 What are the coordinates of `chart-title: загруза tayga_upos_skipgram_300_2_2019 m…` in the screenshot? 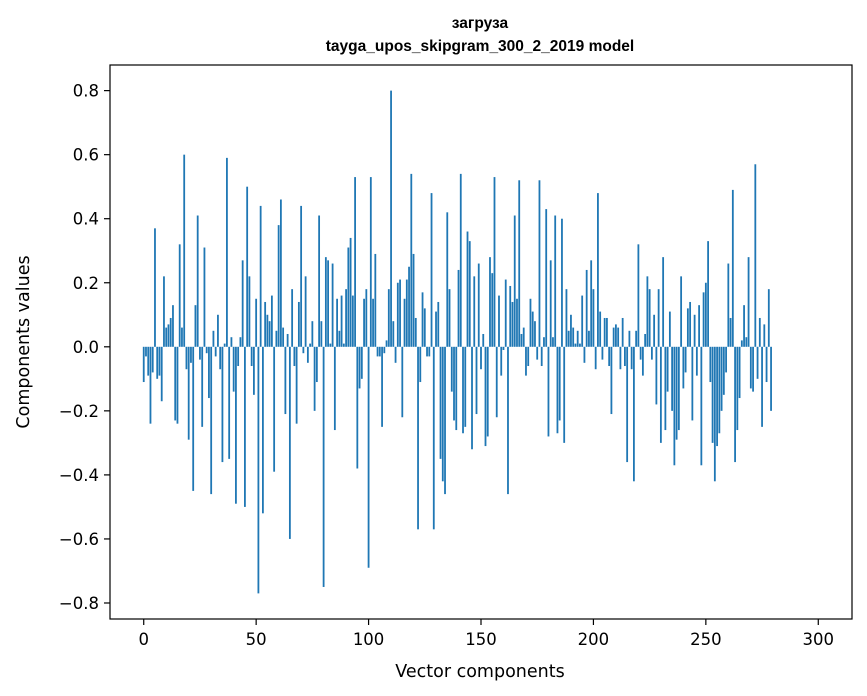 It's located at (480, 35).